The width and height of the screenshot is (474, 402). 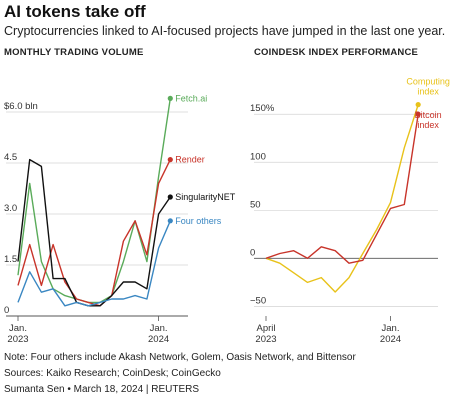 What do you see at coordinates (10, 208) in the screenshot?
I see `left-y-tick-label: 3.0` at bounding box center [10, 208].